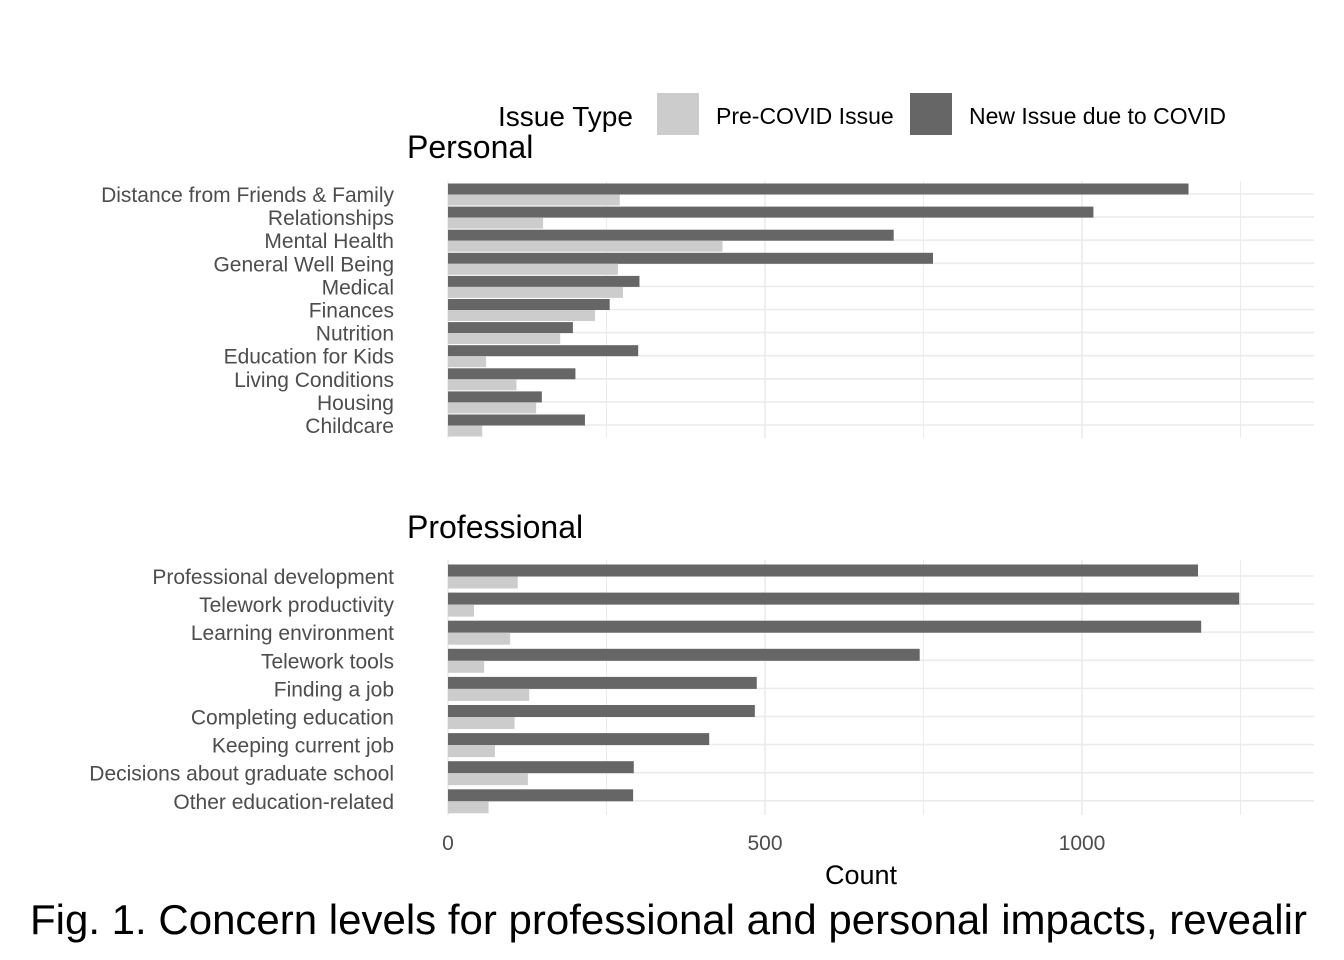 This screenshot has width=1344, height=960. Describe the element at coordinates (349, 426) in the screenshot. I see `category-label: Childcare` at that location.